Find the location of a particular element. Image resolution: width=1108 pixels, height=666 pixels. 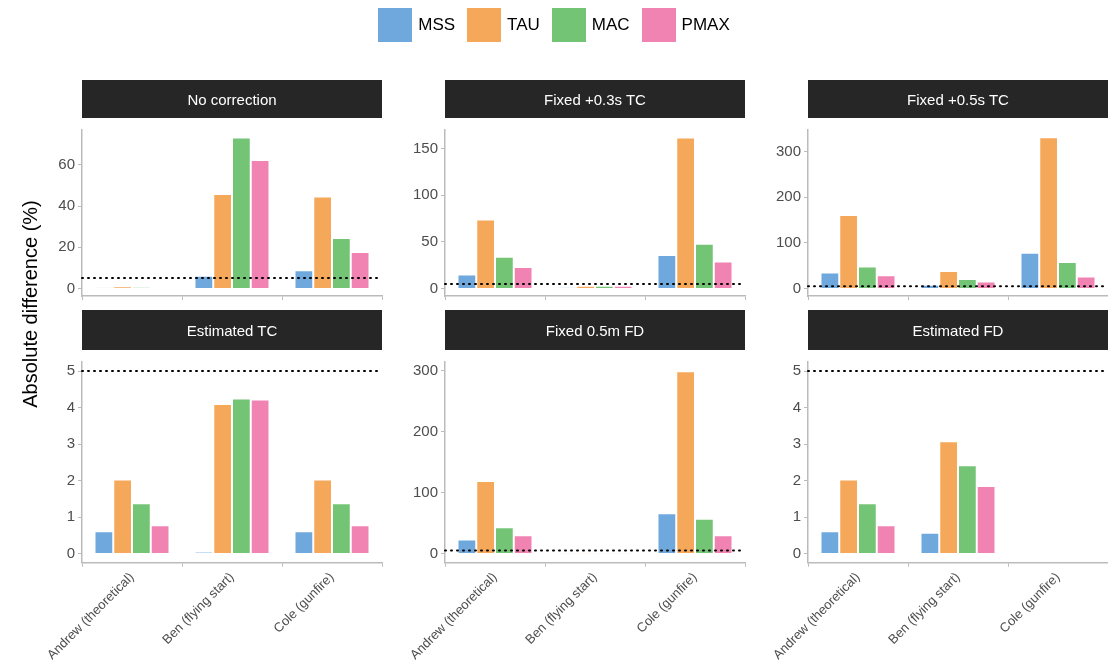

y-tick-label: 20 is located at coordinates (66, 246).